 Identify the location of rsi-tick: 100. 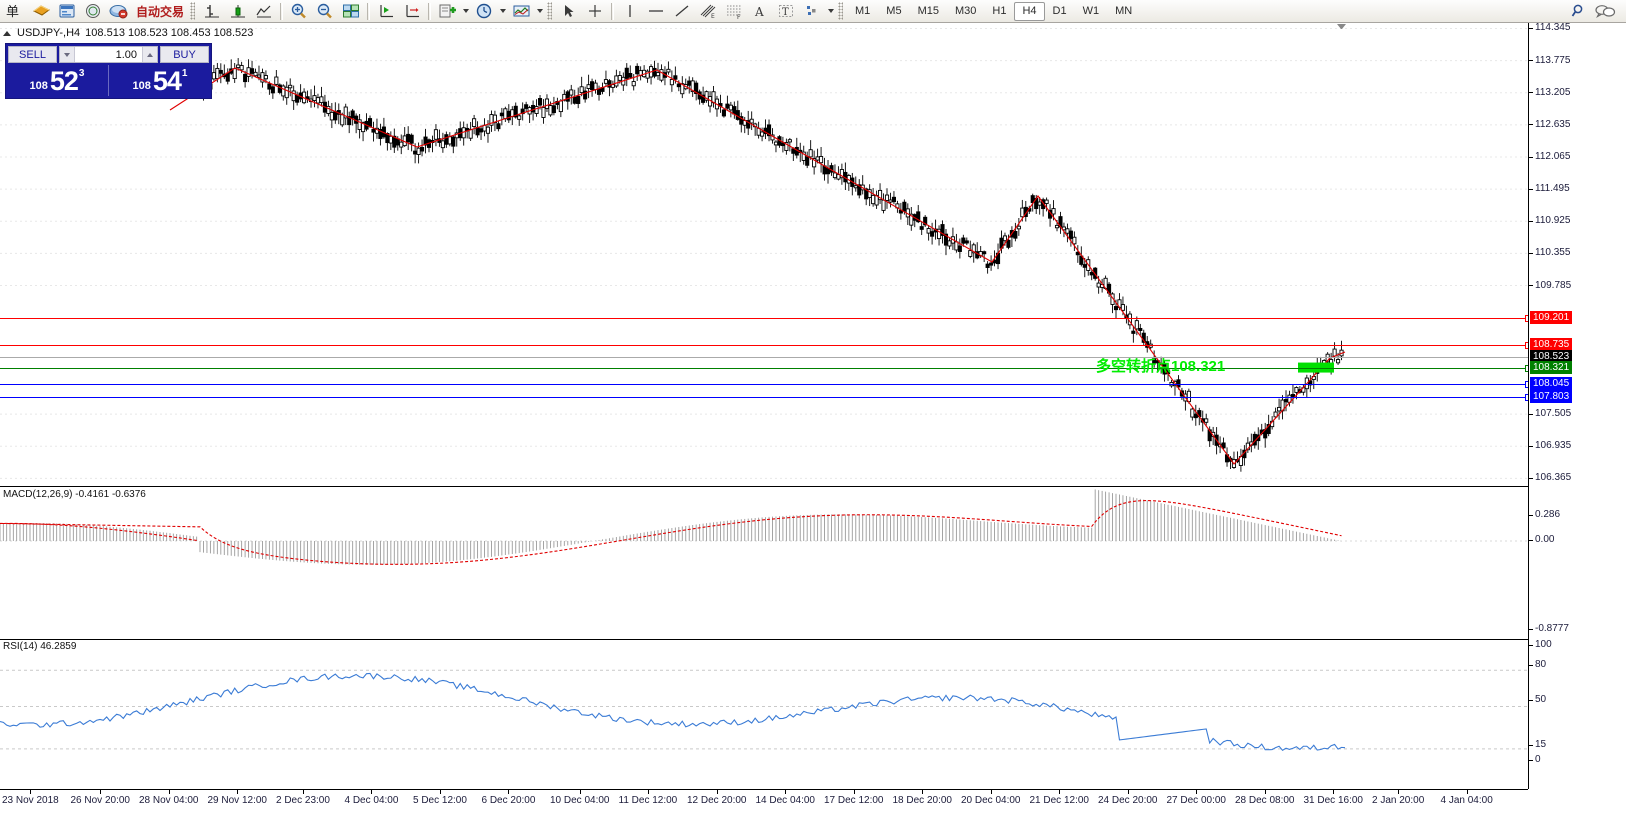
(1540, 644).